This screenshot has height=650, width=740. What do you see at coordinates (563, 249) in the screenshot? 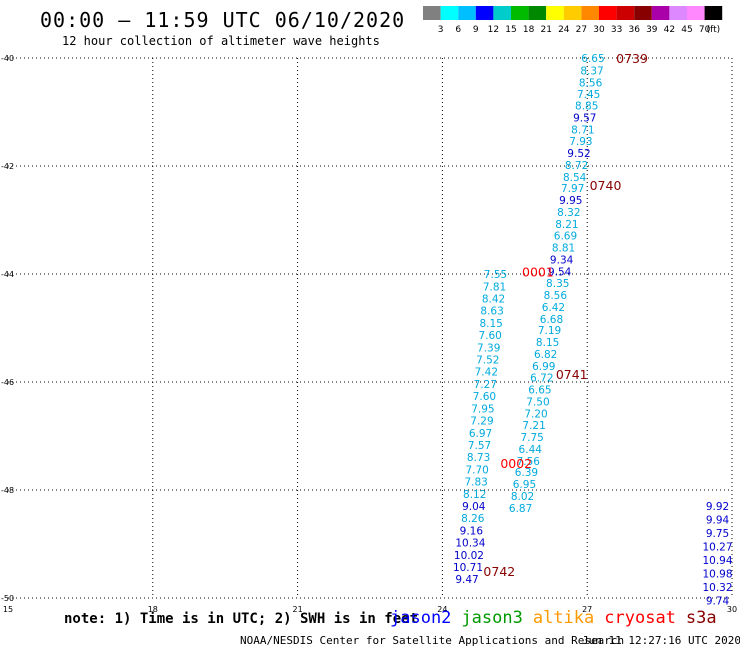
I see `wave-height-value: 8.81` at bounding box center [563, 249].